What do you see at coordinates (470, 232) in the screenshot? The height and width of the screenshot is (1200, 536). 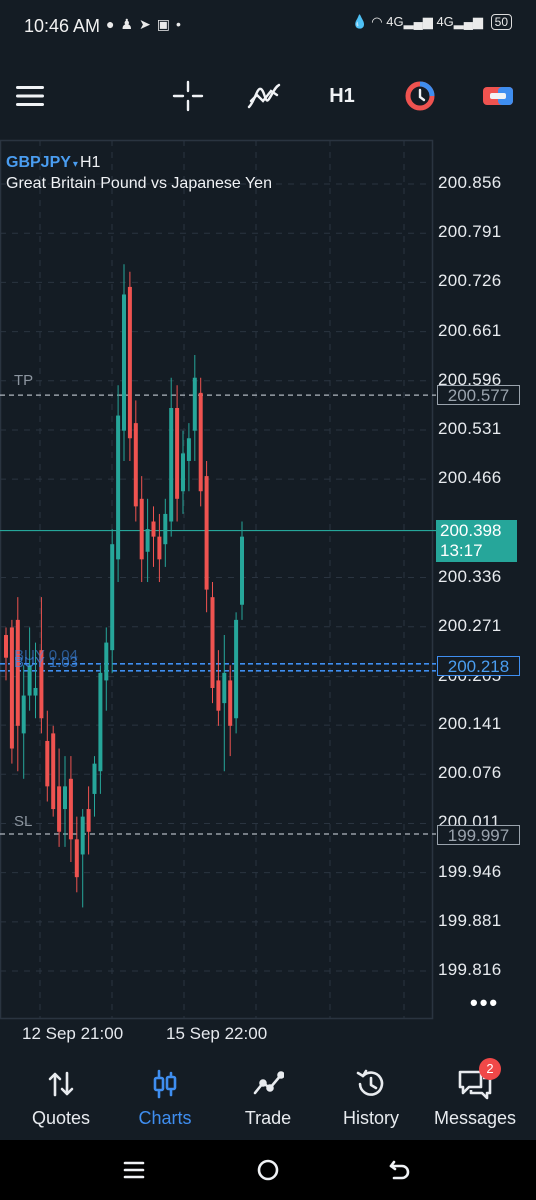 I see `price-axis-label: 200.791` at bounding box center [470, 232].